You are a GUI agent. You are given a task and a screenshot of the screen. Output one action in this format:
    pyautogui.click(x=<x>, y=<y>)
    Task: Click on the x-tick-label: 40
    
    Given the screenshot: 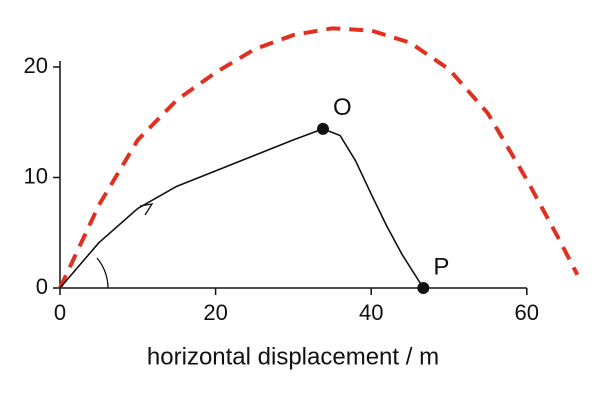 What is the action you would take?
    pyautogui.click(x=371, y=312)
    